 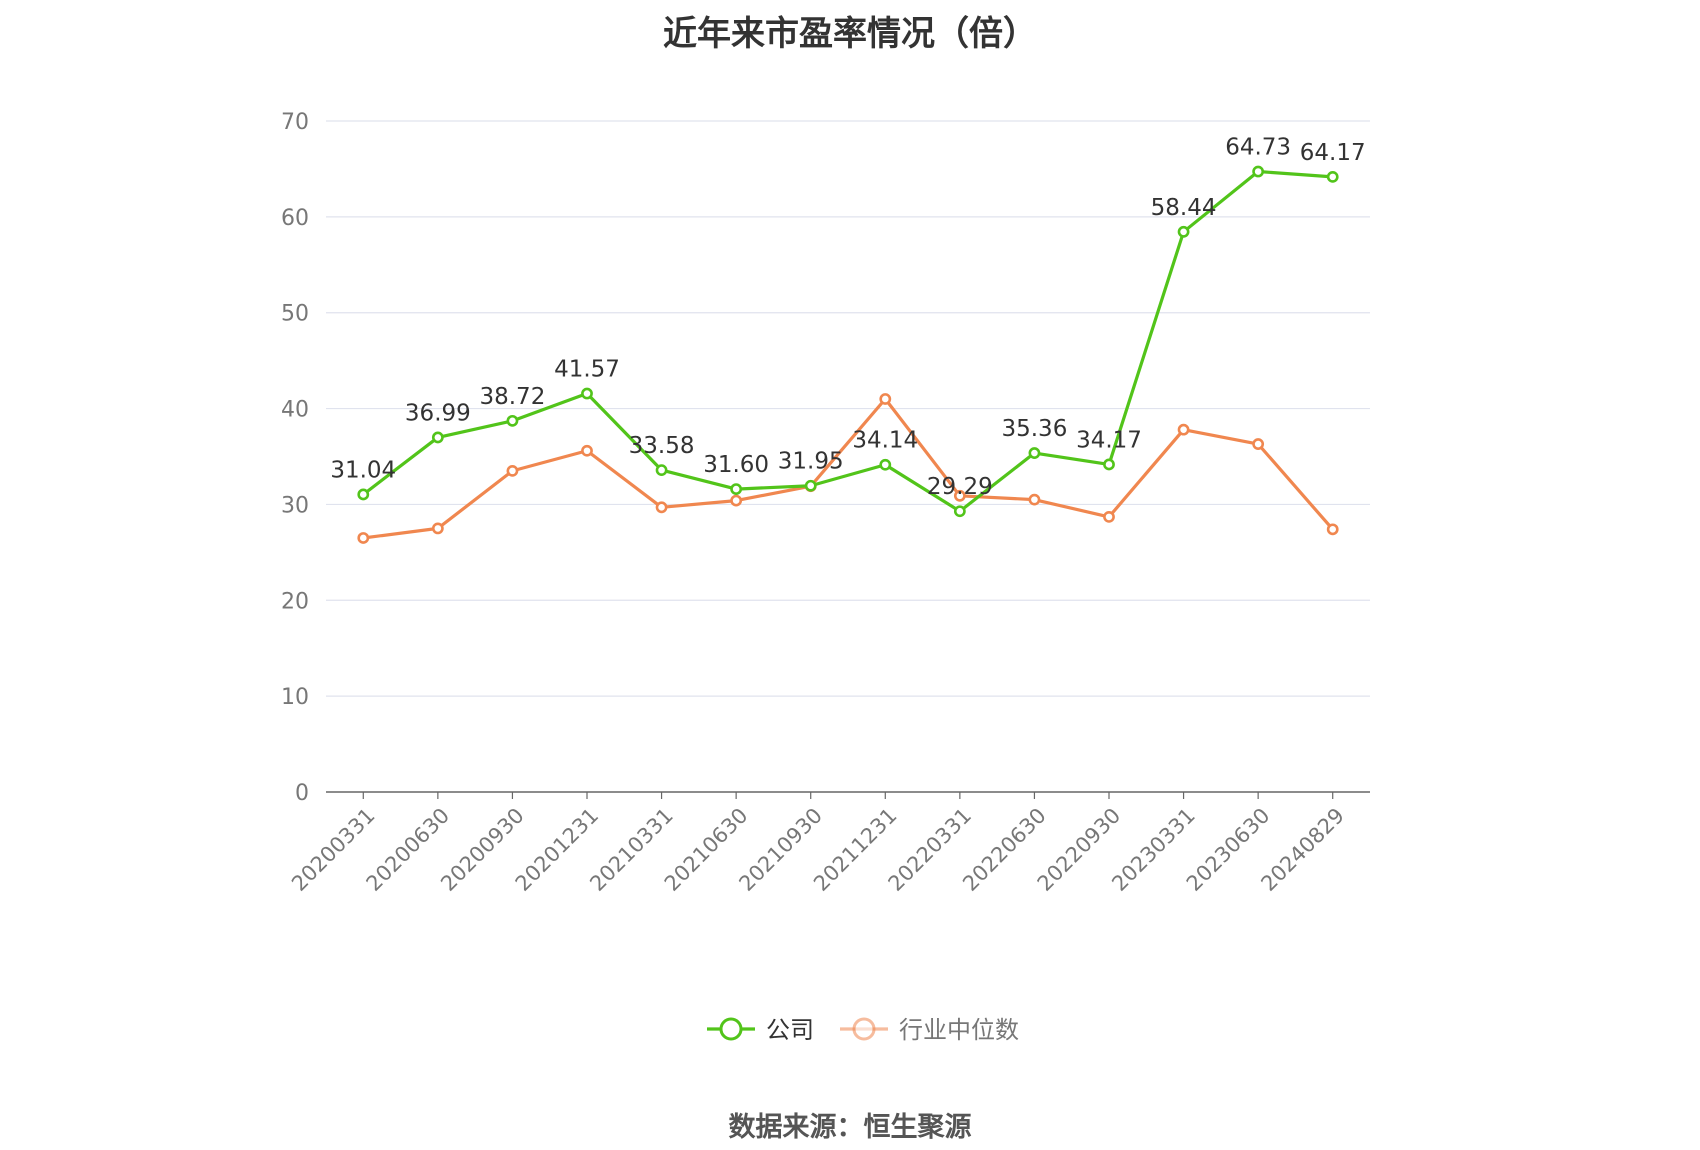 I want to click on data-label: 58.44, so click(x=1184, y=208).